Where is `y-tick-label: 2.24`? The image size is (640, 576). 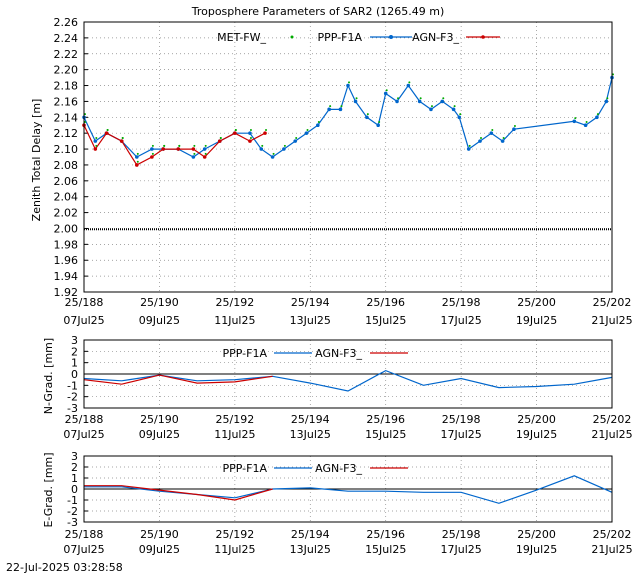
y-tick-label: 2.24 is located at coordinates (66, 38).